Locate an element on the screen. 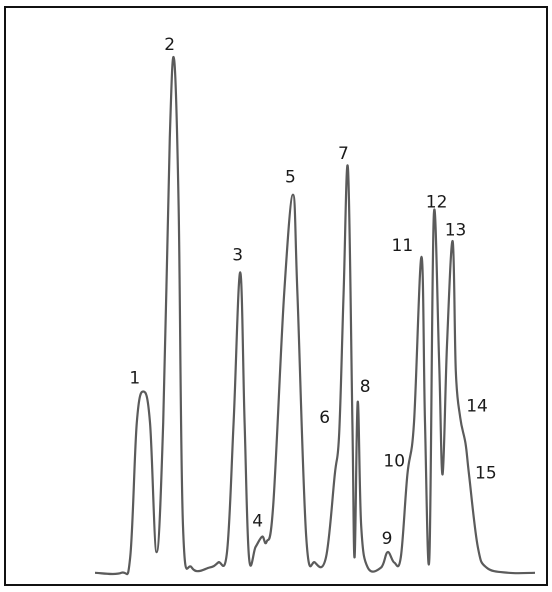 This screenshot has width=552, height=592. peak-label-7: 7 is located at coordinates (343, 154).